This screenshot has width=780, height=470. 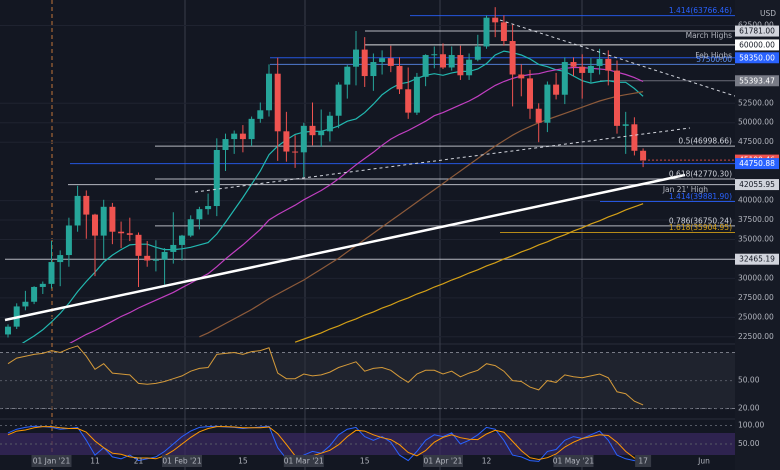 I want to click on x-tick-label: Jun, so click(x=703, y=461).